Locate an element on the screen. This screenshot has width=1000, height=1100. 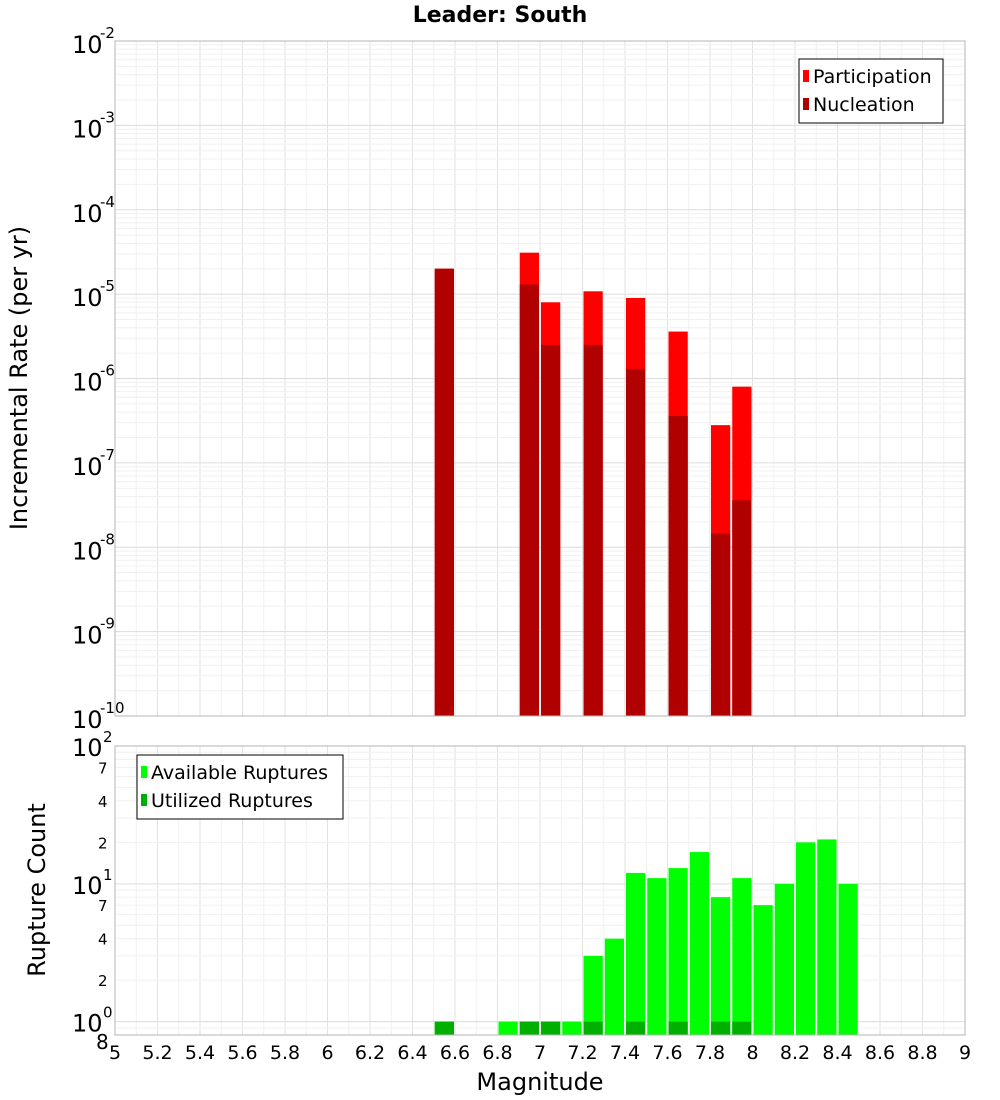
x-tick-label: 8.8 is located at coordinates (922, 1053).